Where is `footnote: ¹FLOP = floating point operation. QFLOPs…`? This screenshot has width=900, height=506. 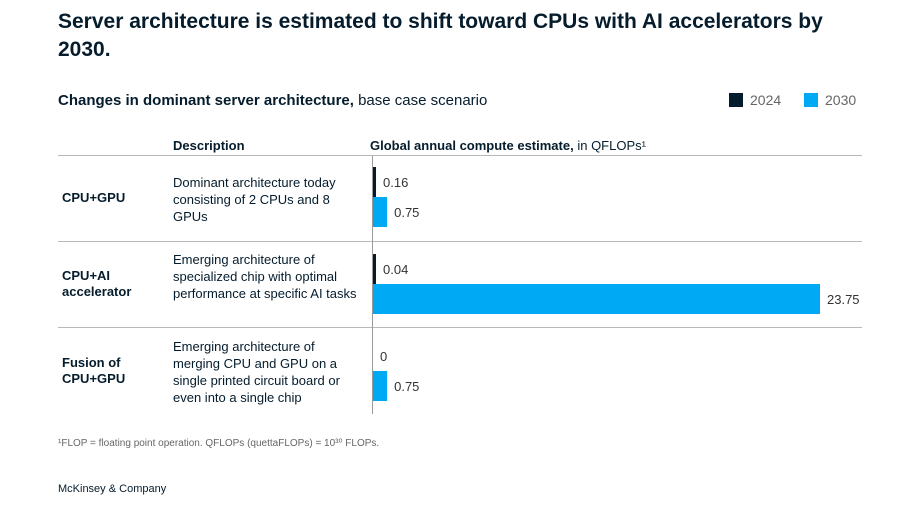
footnote: ¹FLOP = floating point operation. QFLOPs… is located at coordinates (219, 443).